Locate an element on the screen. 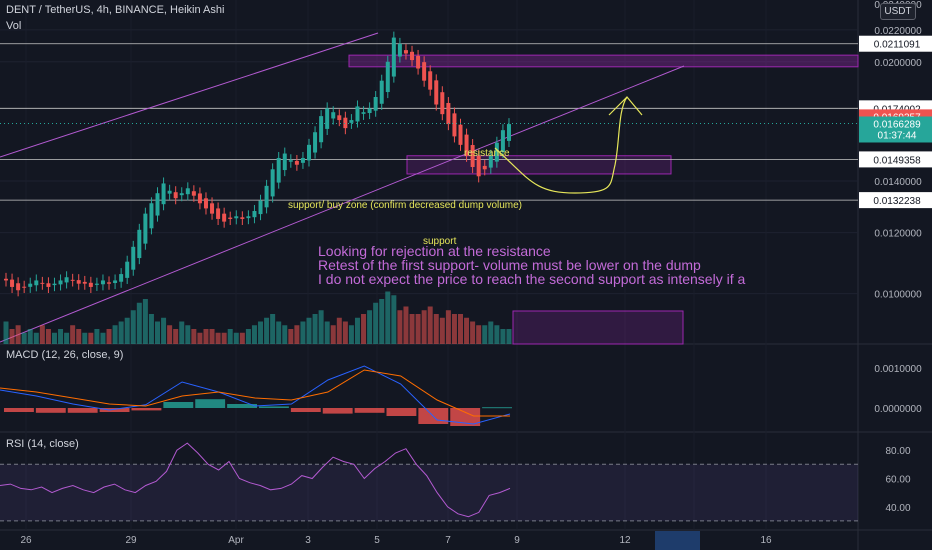 This screenshot has height=550, width=932. y-tick-label: 0.0140000 is located at coordinates (898, 182).